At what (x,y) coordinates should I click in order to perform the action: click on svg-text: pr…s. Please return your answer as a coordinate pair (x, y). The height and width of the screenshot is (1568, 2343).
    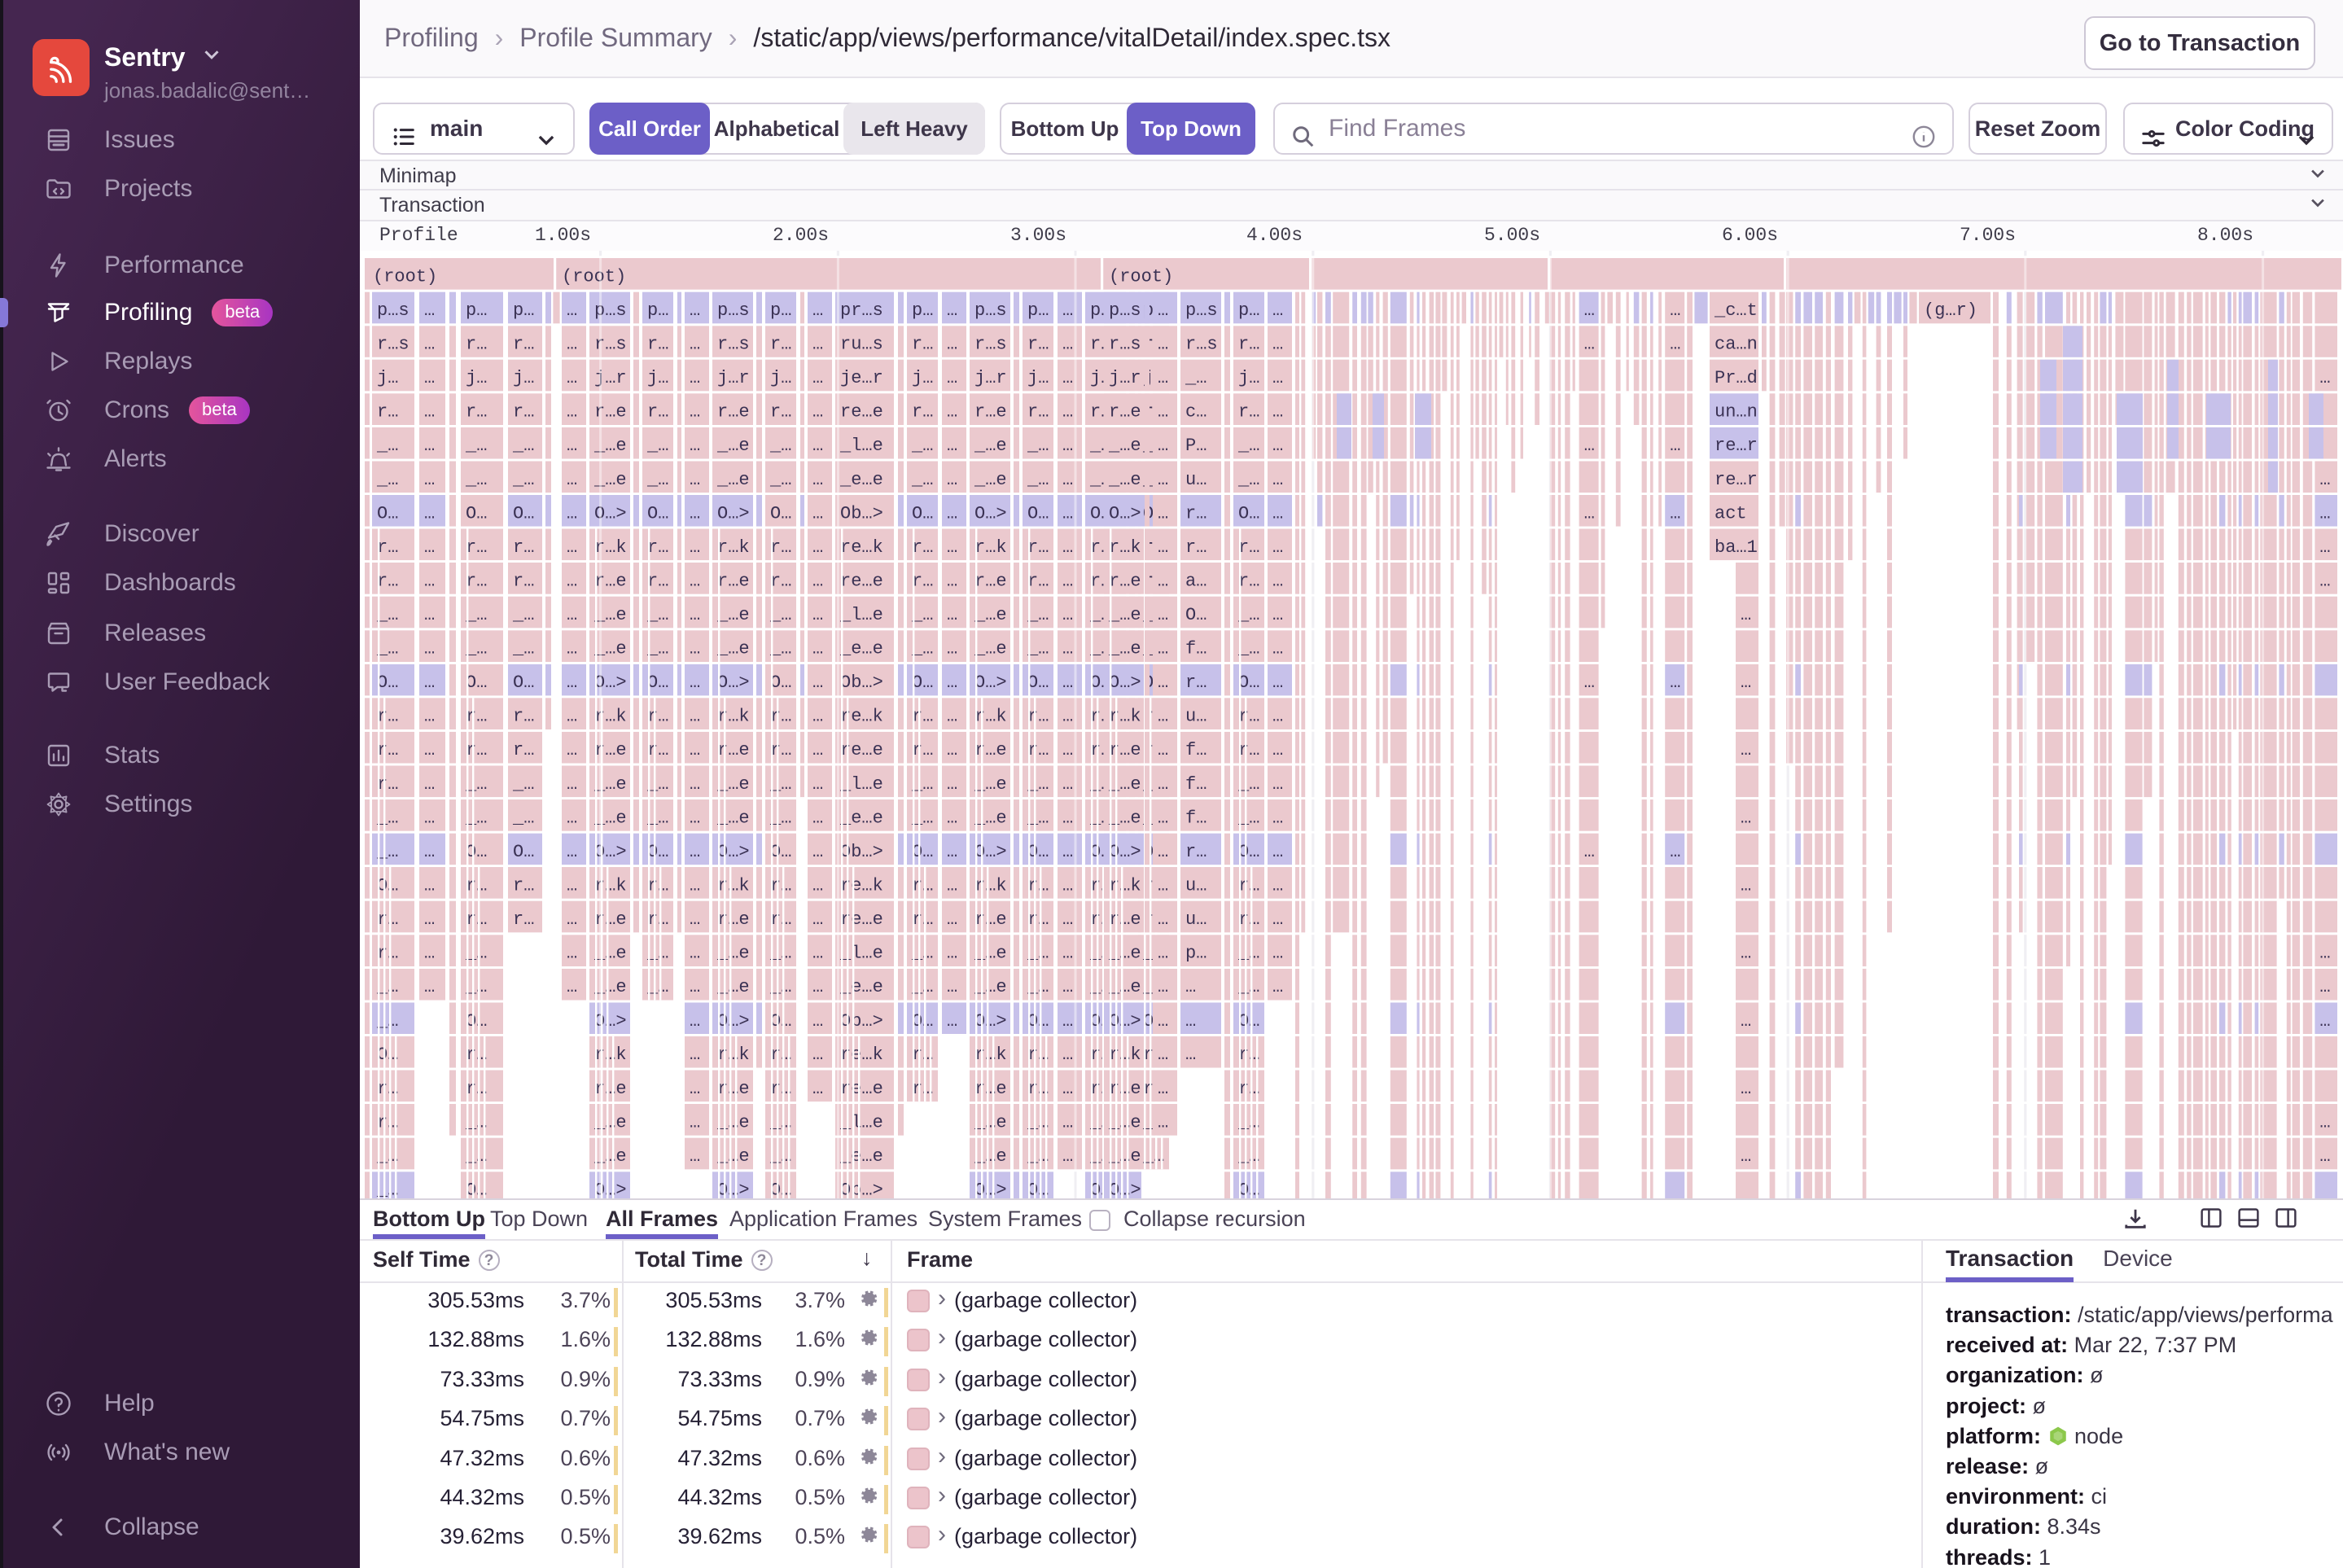
    Looking at the image, I should click on (861, 311).